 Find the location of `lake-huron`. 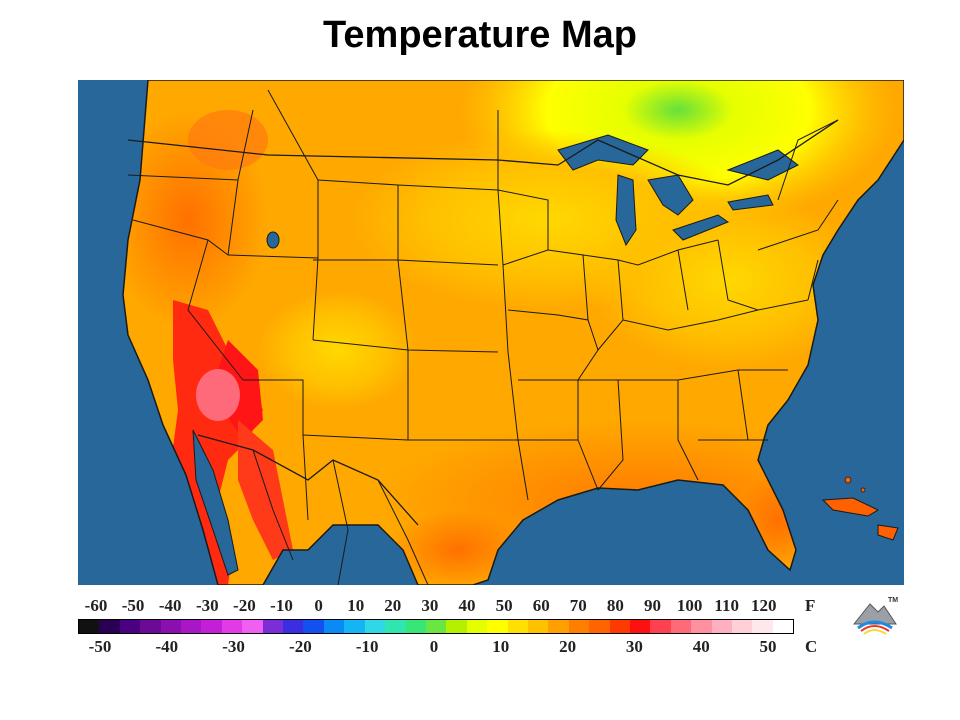

lake-huron is located at coordinates (670, 195).